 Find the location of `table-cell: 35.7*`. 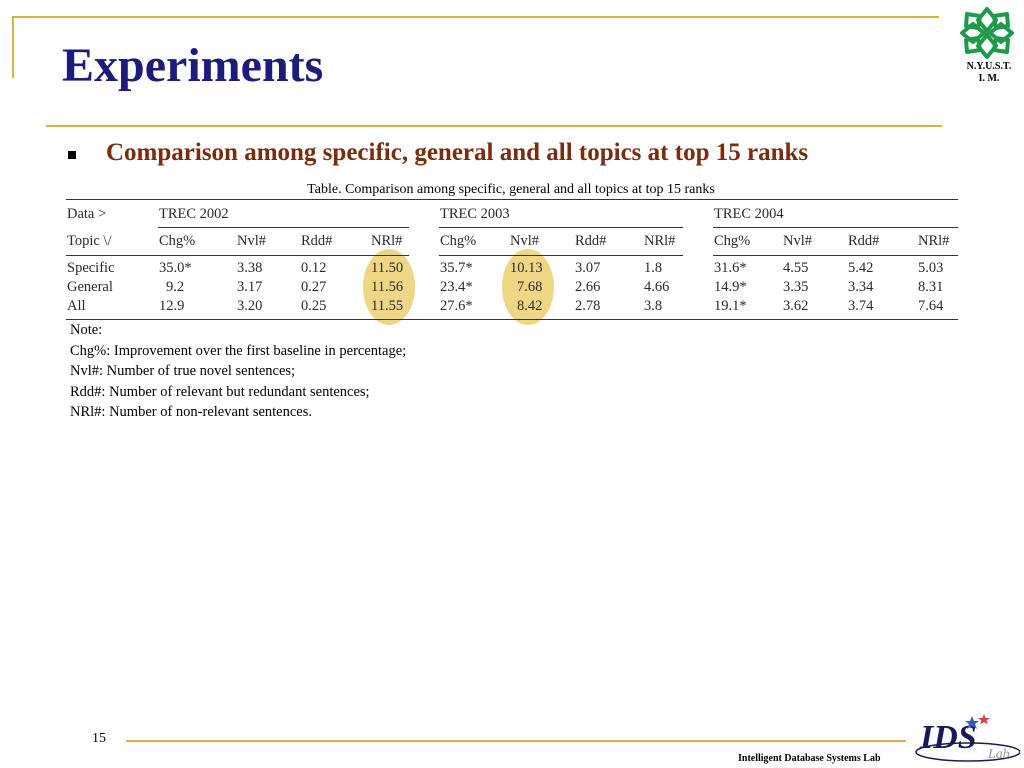

table-cell: 35.7* is located at coordinates (456, 268).